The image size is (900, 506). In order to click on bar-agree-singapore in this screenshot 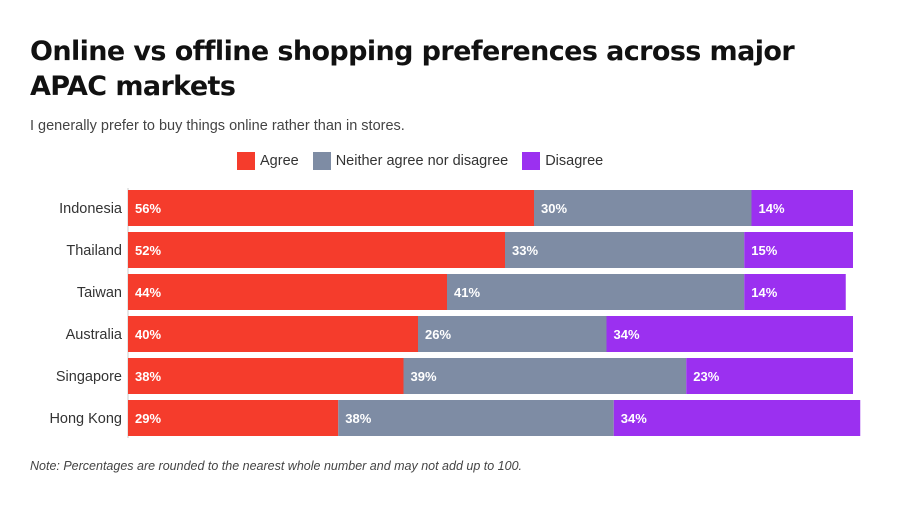, I will do `click(266, 376)`.